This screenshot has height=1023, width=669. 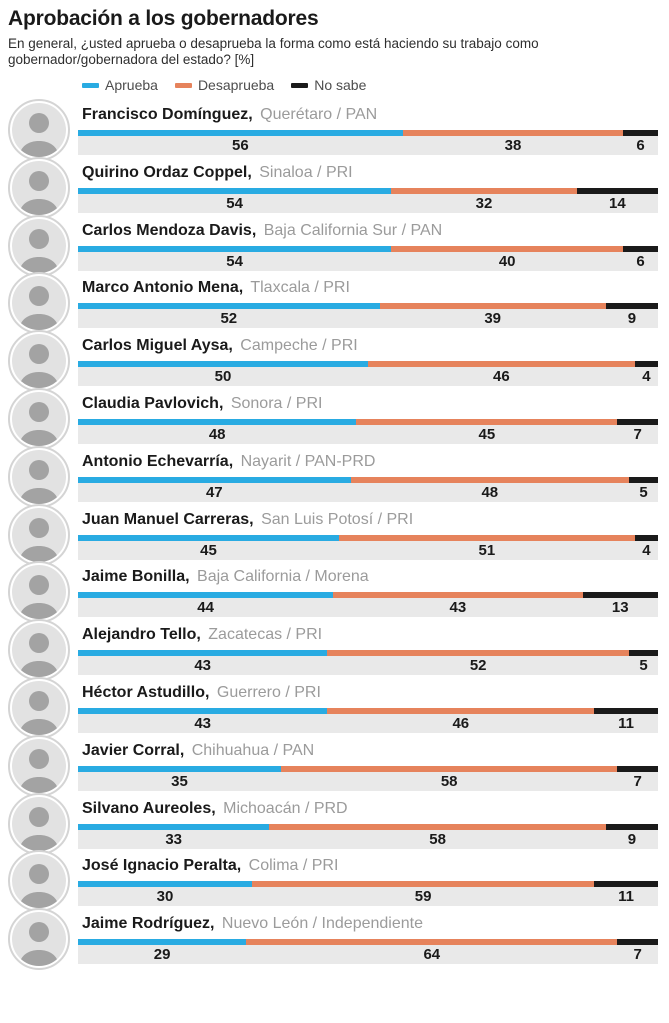 I want to click on aprueba-value: 56, so click(x=240, y=145).